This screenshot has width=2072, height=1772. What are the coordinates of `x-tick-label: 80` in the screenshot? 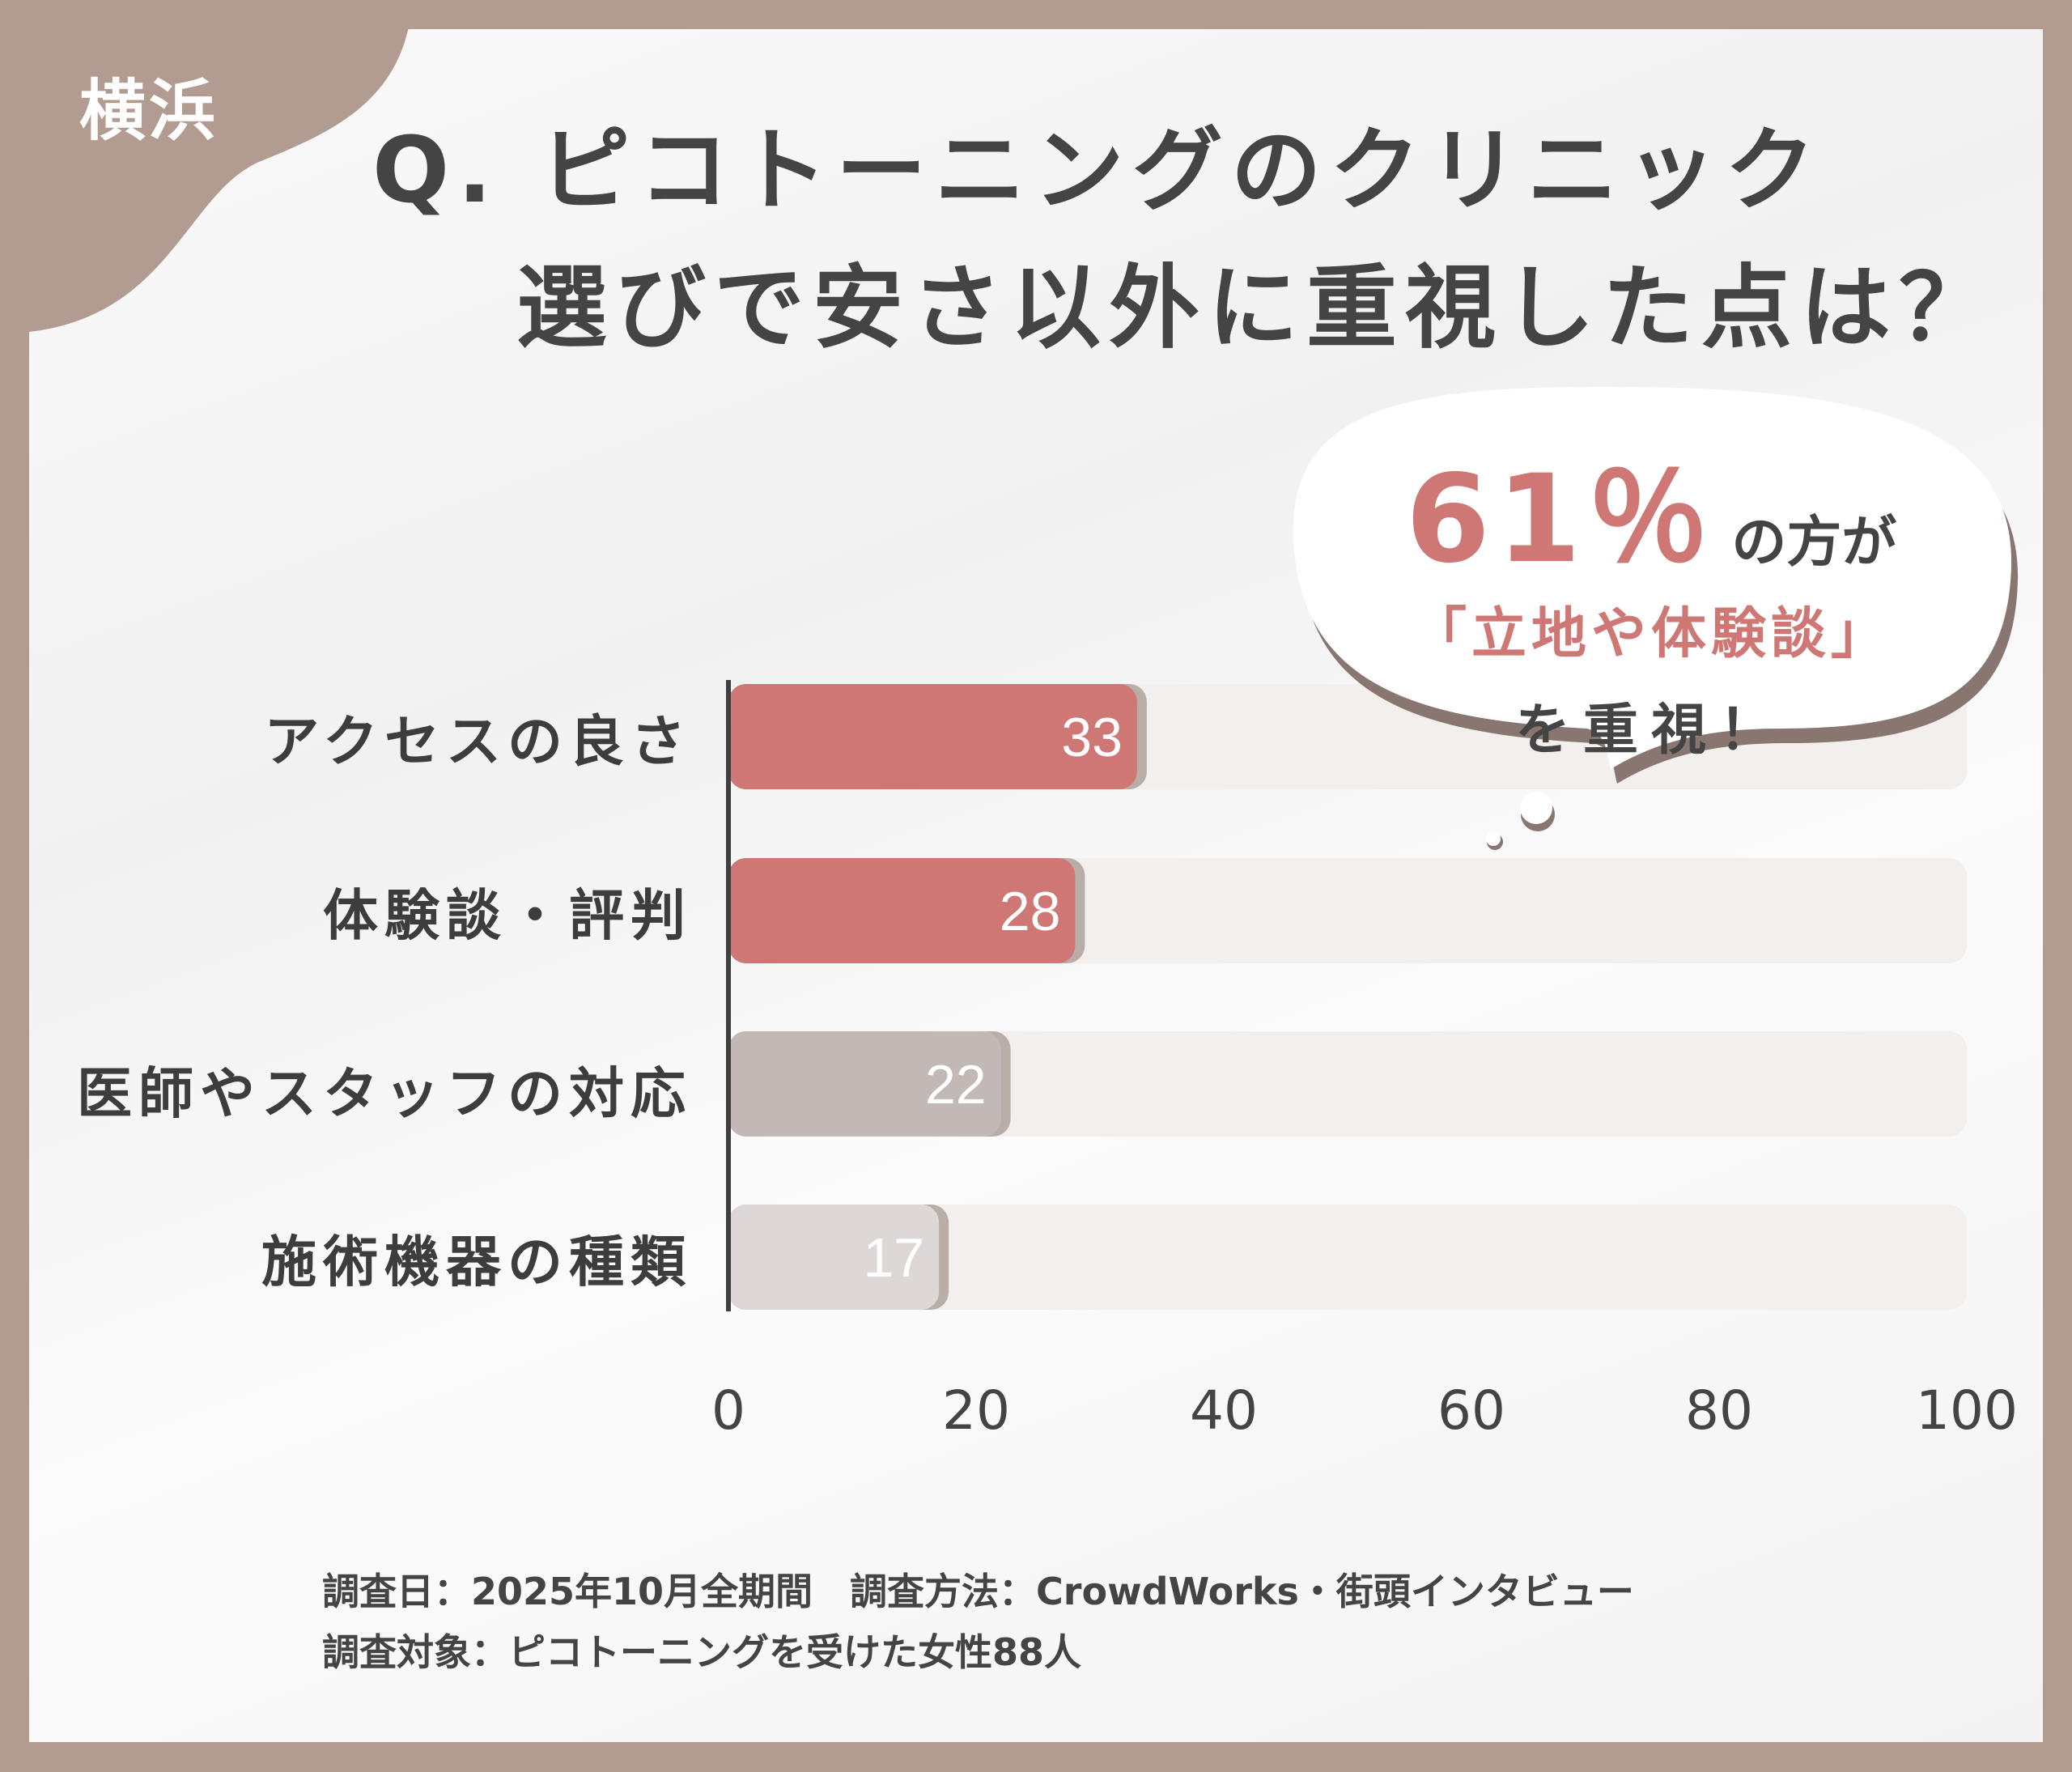 It's located at (1719, 1411).